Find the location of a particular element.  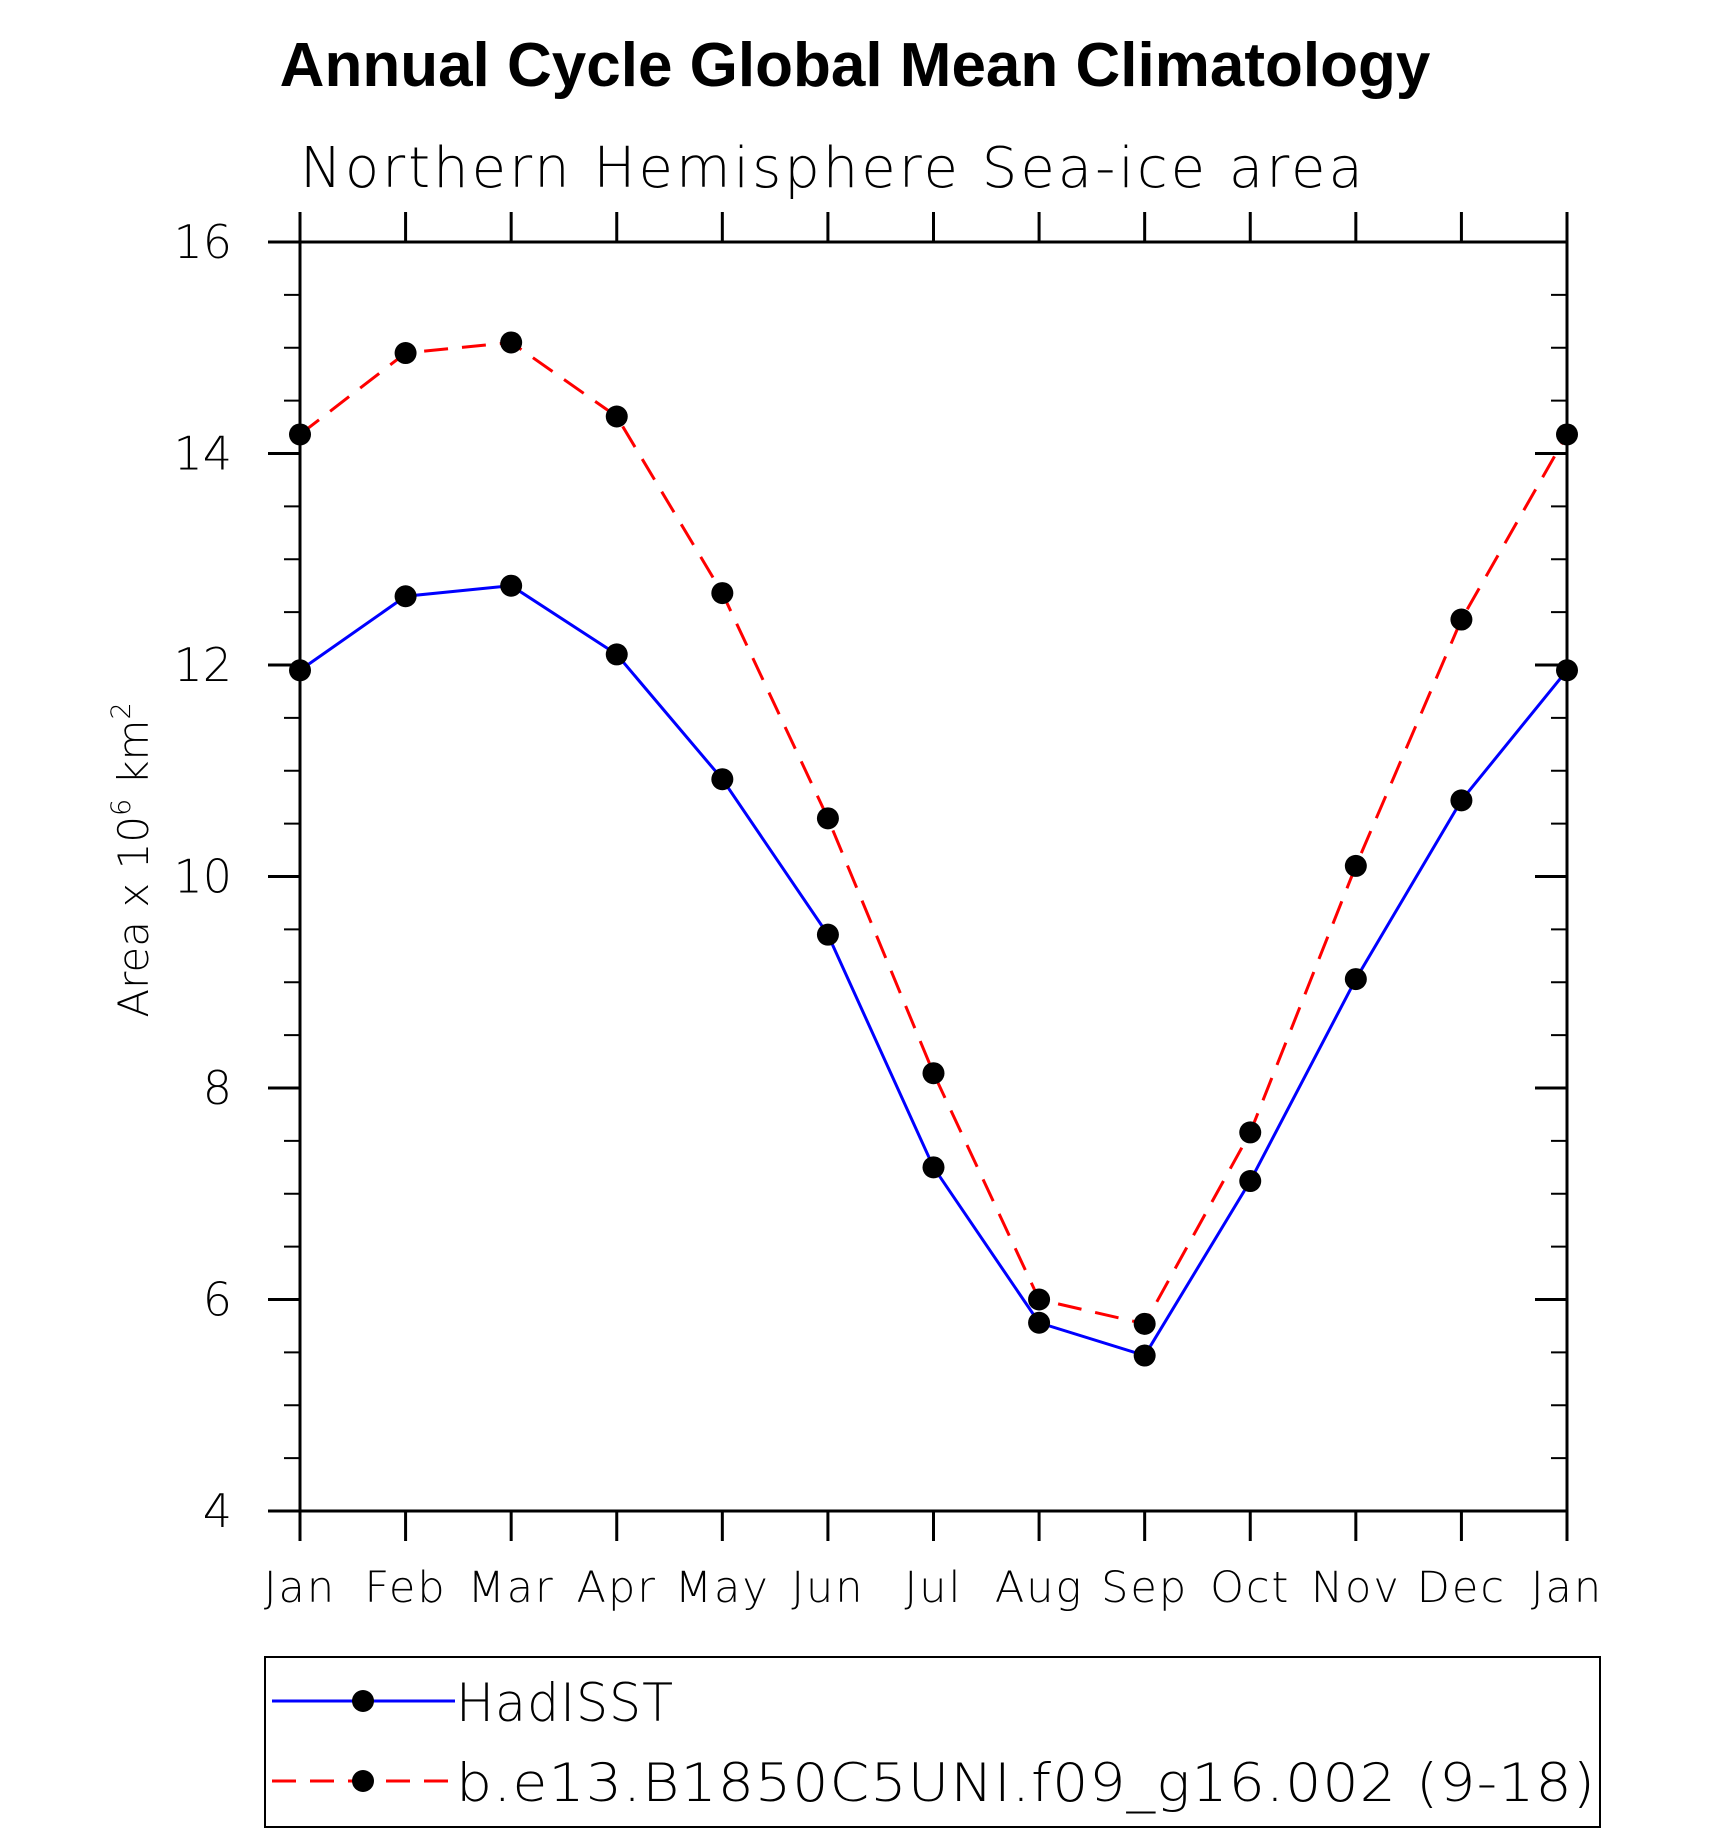

y-tick-label: 10 is located at coordinates (202, 877).